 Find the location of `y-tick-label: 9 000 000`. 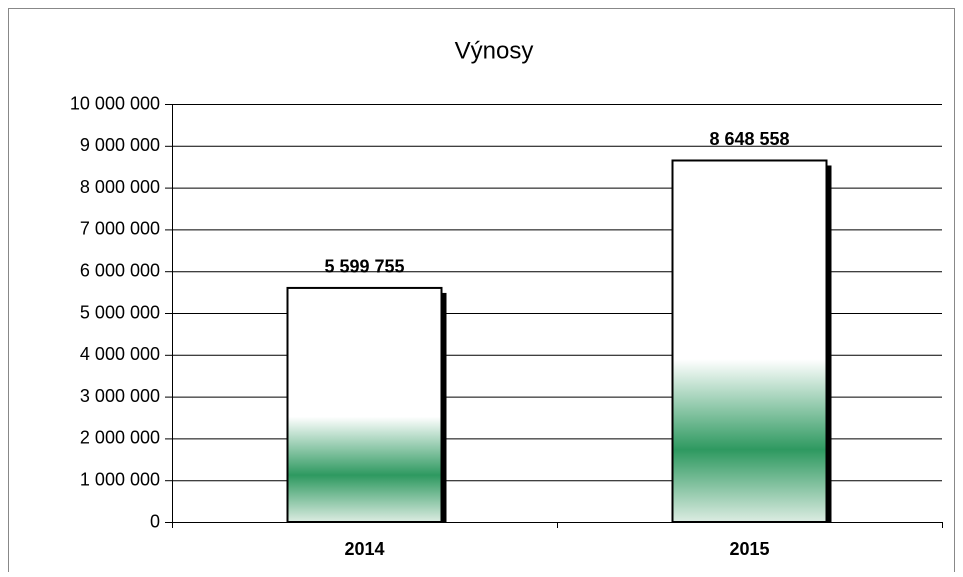

y-tick-label: 9 000 000 is located at coordinates (120, 145).